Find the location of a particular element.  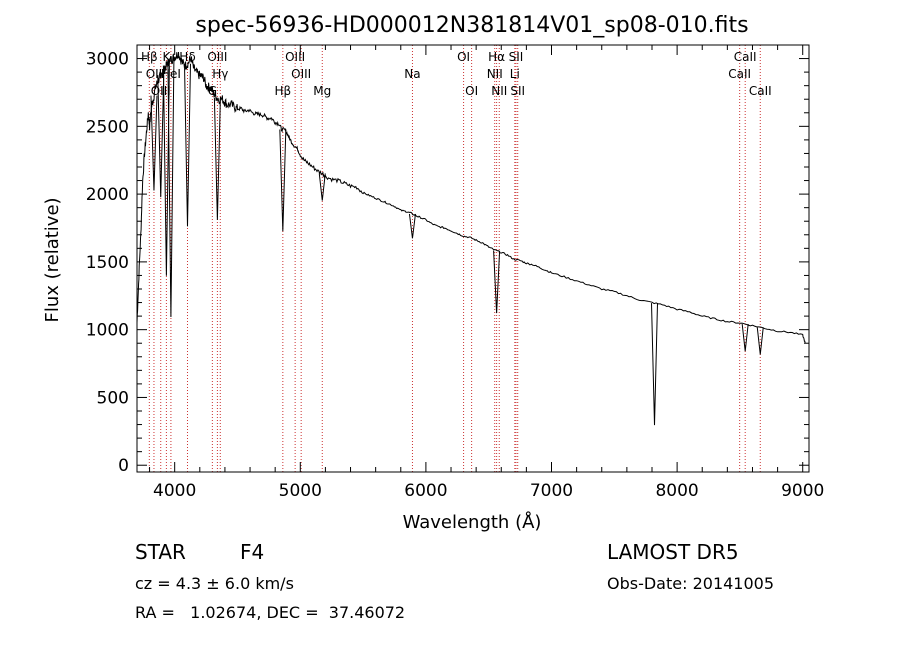

y-axis-label: Flux (relative) is located at coordinates (52, 259).